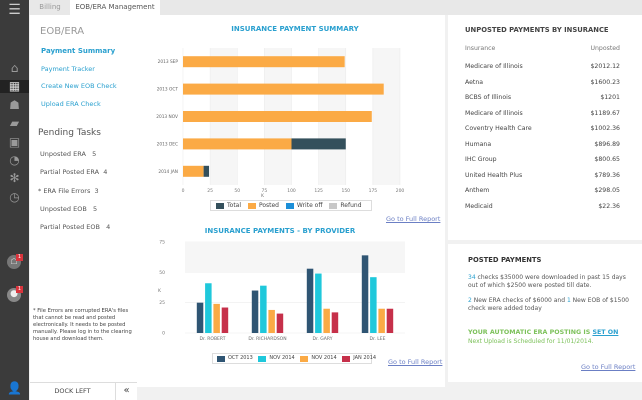  I want to click on menu-icon: ☰, so click(14, 10).